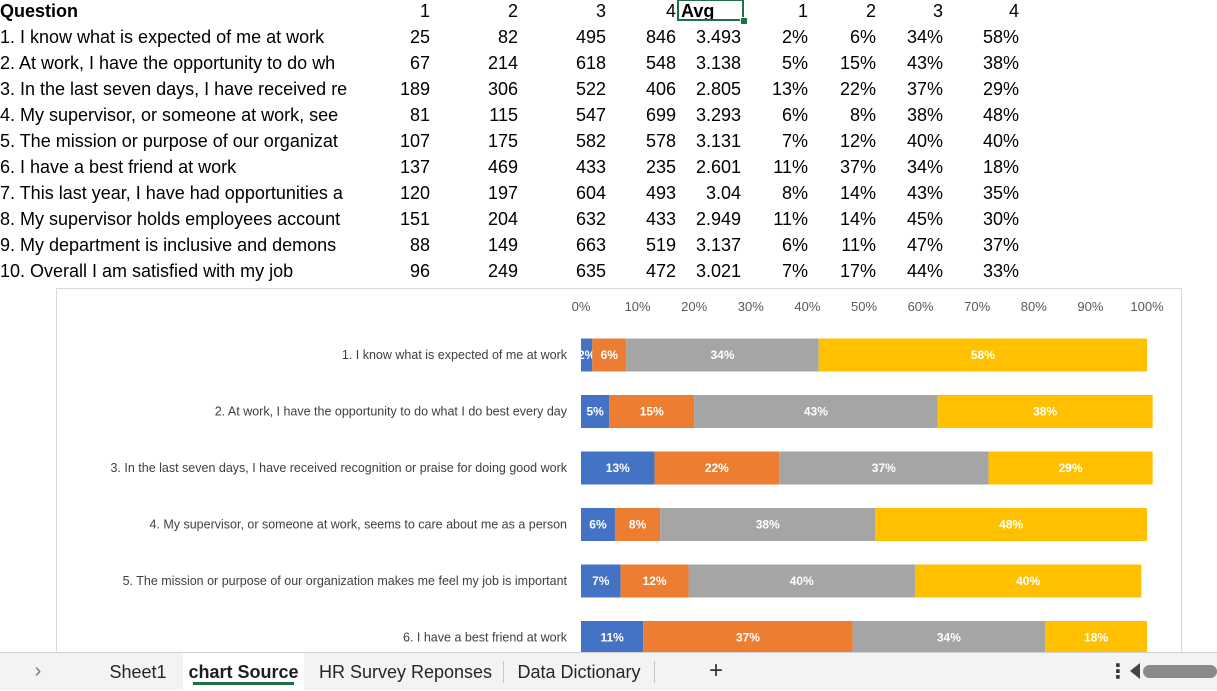 The height and width of the screenshot is (691, 1217). Describe the element at coordinates (660, 89) in the screenshot. I see `cell-count-4: 406` at that location.